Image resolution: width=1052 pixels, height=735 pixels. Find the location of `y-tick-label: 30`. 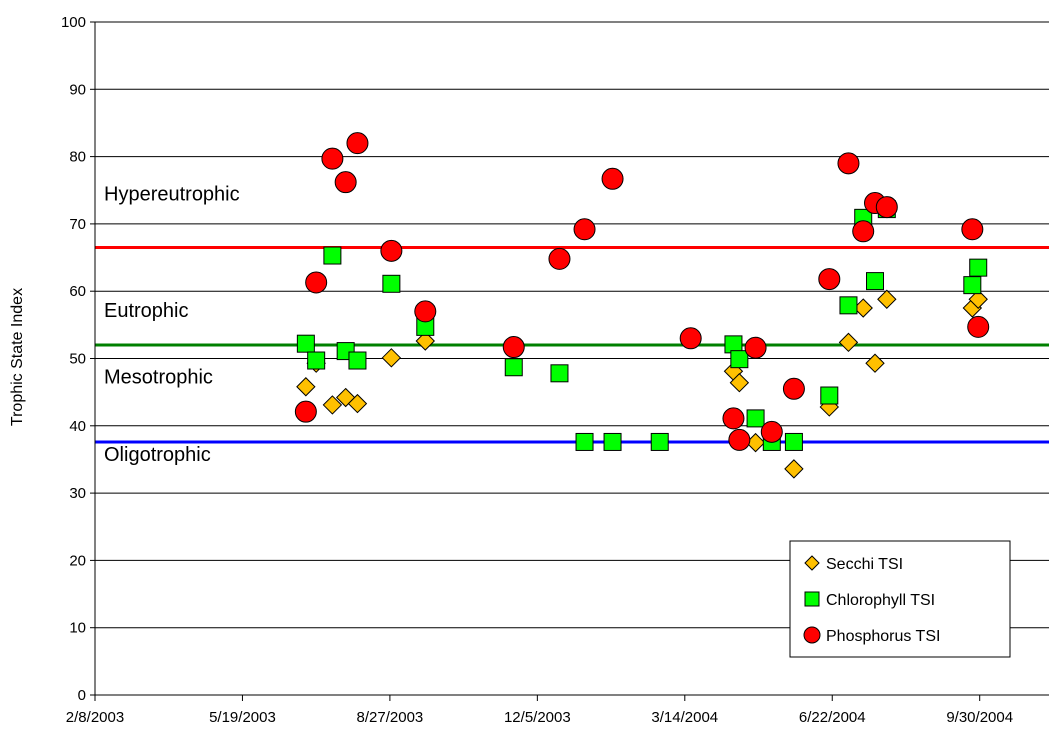

y-tick-label: 30 is located at coordinates (77, 493).